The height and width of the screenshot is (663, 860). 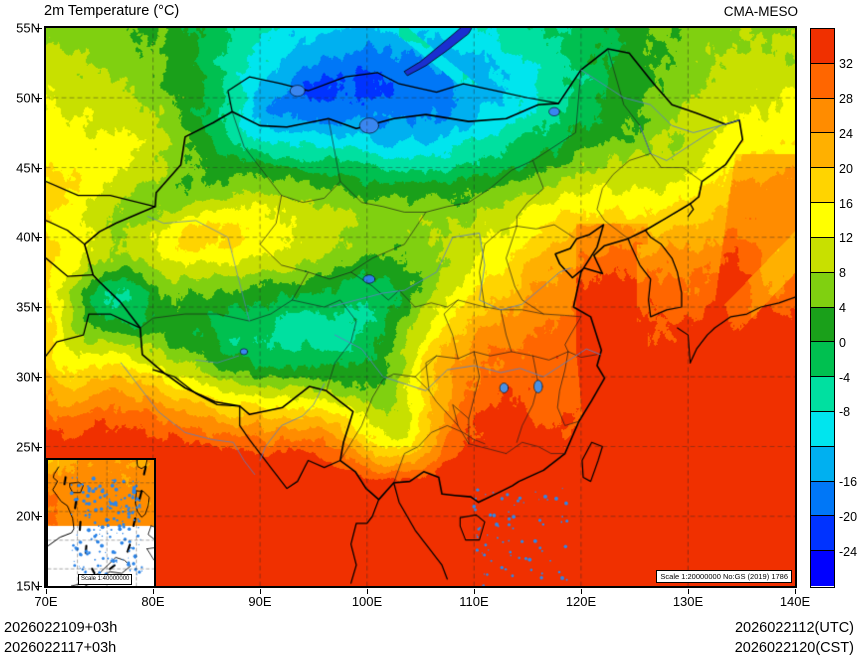 I want to click on inset-scale-label: Scale 1:40000000, so click(x=105, y=579).